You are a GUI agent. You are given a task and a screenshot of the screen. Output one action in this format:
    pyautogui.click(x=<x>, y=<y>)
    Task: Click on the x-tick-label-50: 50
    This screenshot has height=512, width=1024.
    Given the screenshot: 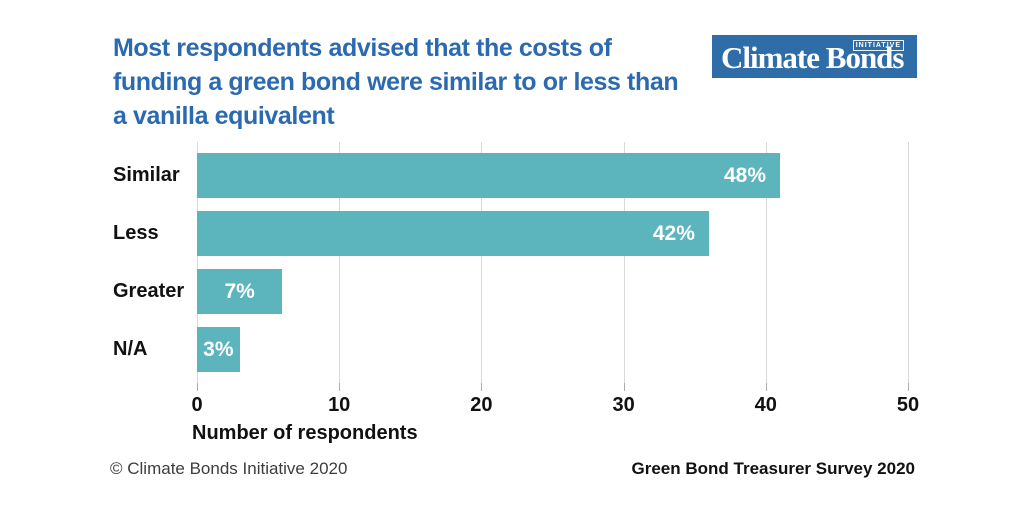 What is the action you would take?
    pyautogui.click(x=908, y=405)
    